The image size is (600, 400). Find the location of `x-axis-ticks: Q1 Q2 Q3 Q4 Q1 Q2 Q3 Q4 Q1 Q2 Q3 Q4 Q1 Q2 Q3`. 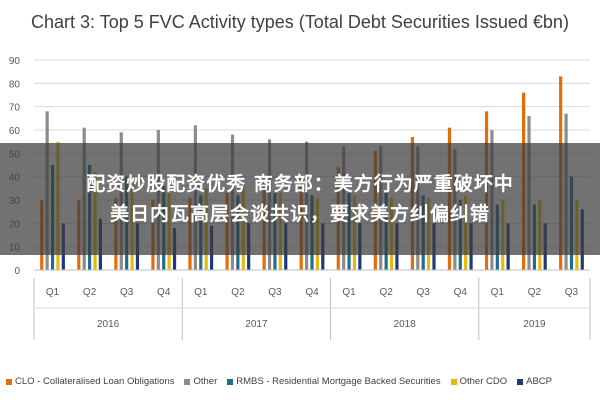

x-axis-ticks: Q1 Q2 Q3 Q4 Q1 Q2 Q3 Q4 Q1 Q2 Q3 Q4 Q1 Q2 Q3 is located at coordinates (312, 292).